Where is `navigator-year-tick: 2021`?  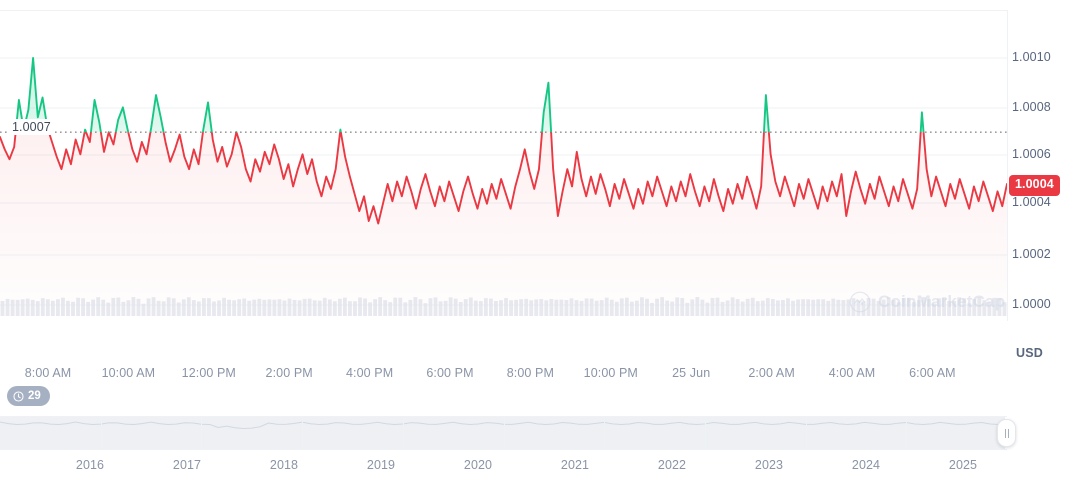
navigator-year-tick: 2021 is located at coordinates (575, 465).